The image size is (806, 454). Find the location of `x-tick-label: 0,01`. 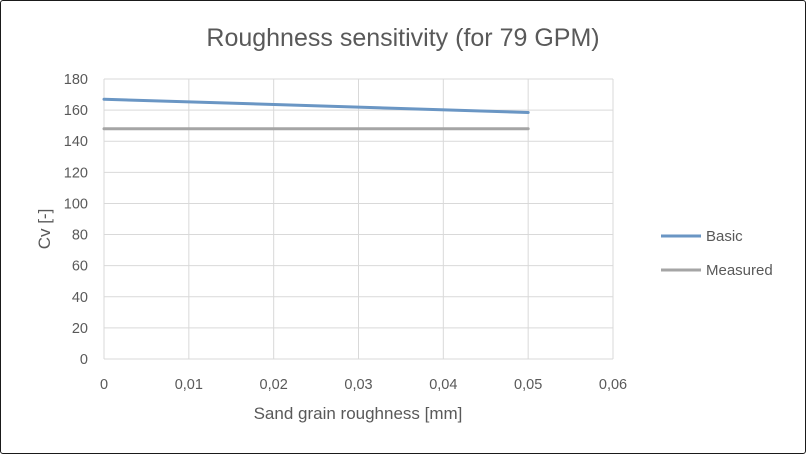

x-tick-label: 0,01 is located at coordinates (189, 385).